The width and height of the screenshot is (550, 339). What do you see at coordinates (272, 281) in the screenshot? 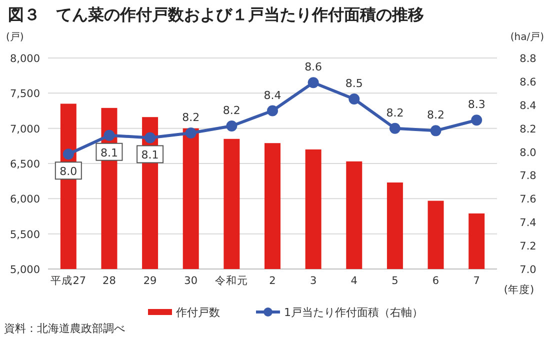
I see `x-tick-label: 2` at bounding box center [272, 281].